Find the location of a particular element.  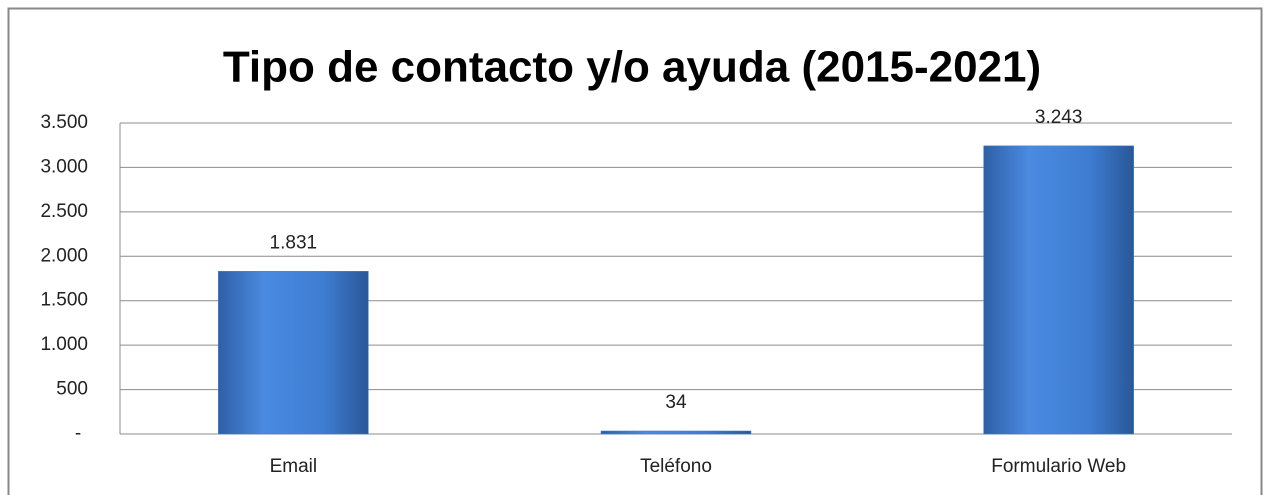

value-label: 3.243 is located at coordinates (1059, 117).